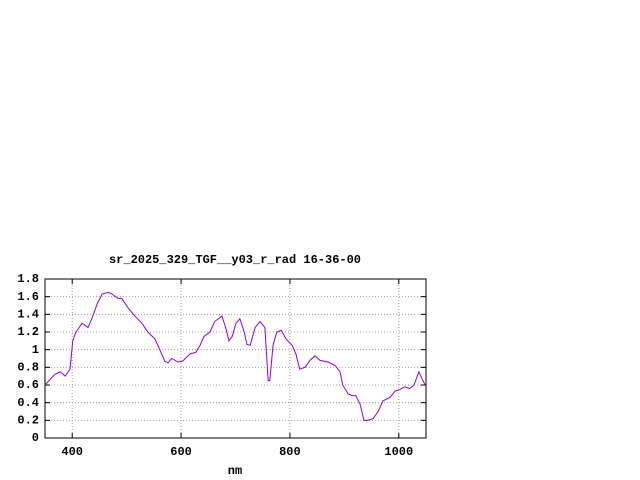 The height and width of the screenshot is (480, 640). What do you see at coordinates (35, 438) in the screenshot?
I see `y-tick-label: 0` at bounding box center [35, 438].